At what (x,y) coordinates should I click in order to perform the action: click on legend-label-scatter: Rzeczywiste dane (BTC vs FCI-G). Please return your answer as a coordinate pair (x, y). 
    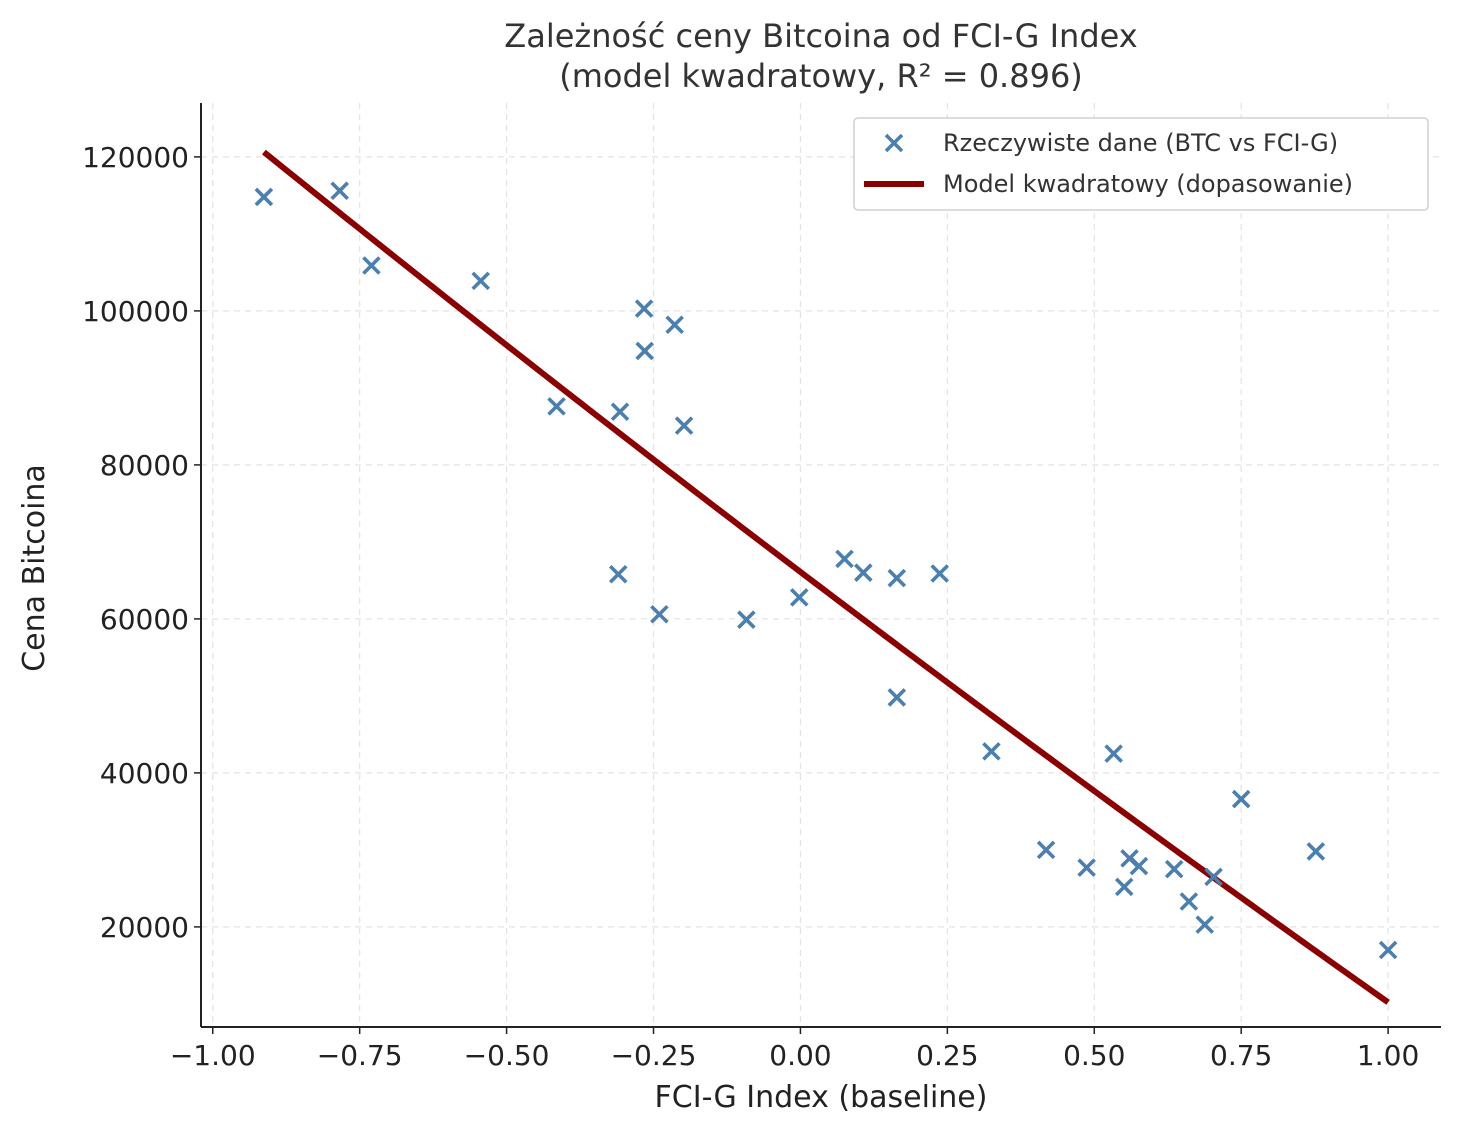
    Looking at the image, I should click on (1140, 143).